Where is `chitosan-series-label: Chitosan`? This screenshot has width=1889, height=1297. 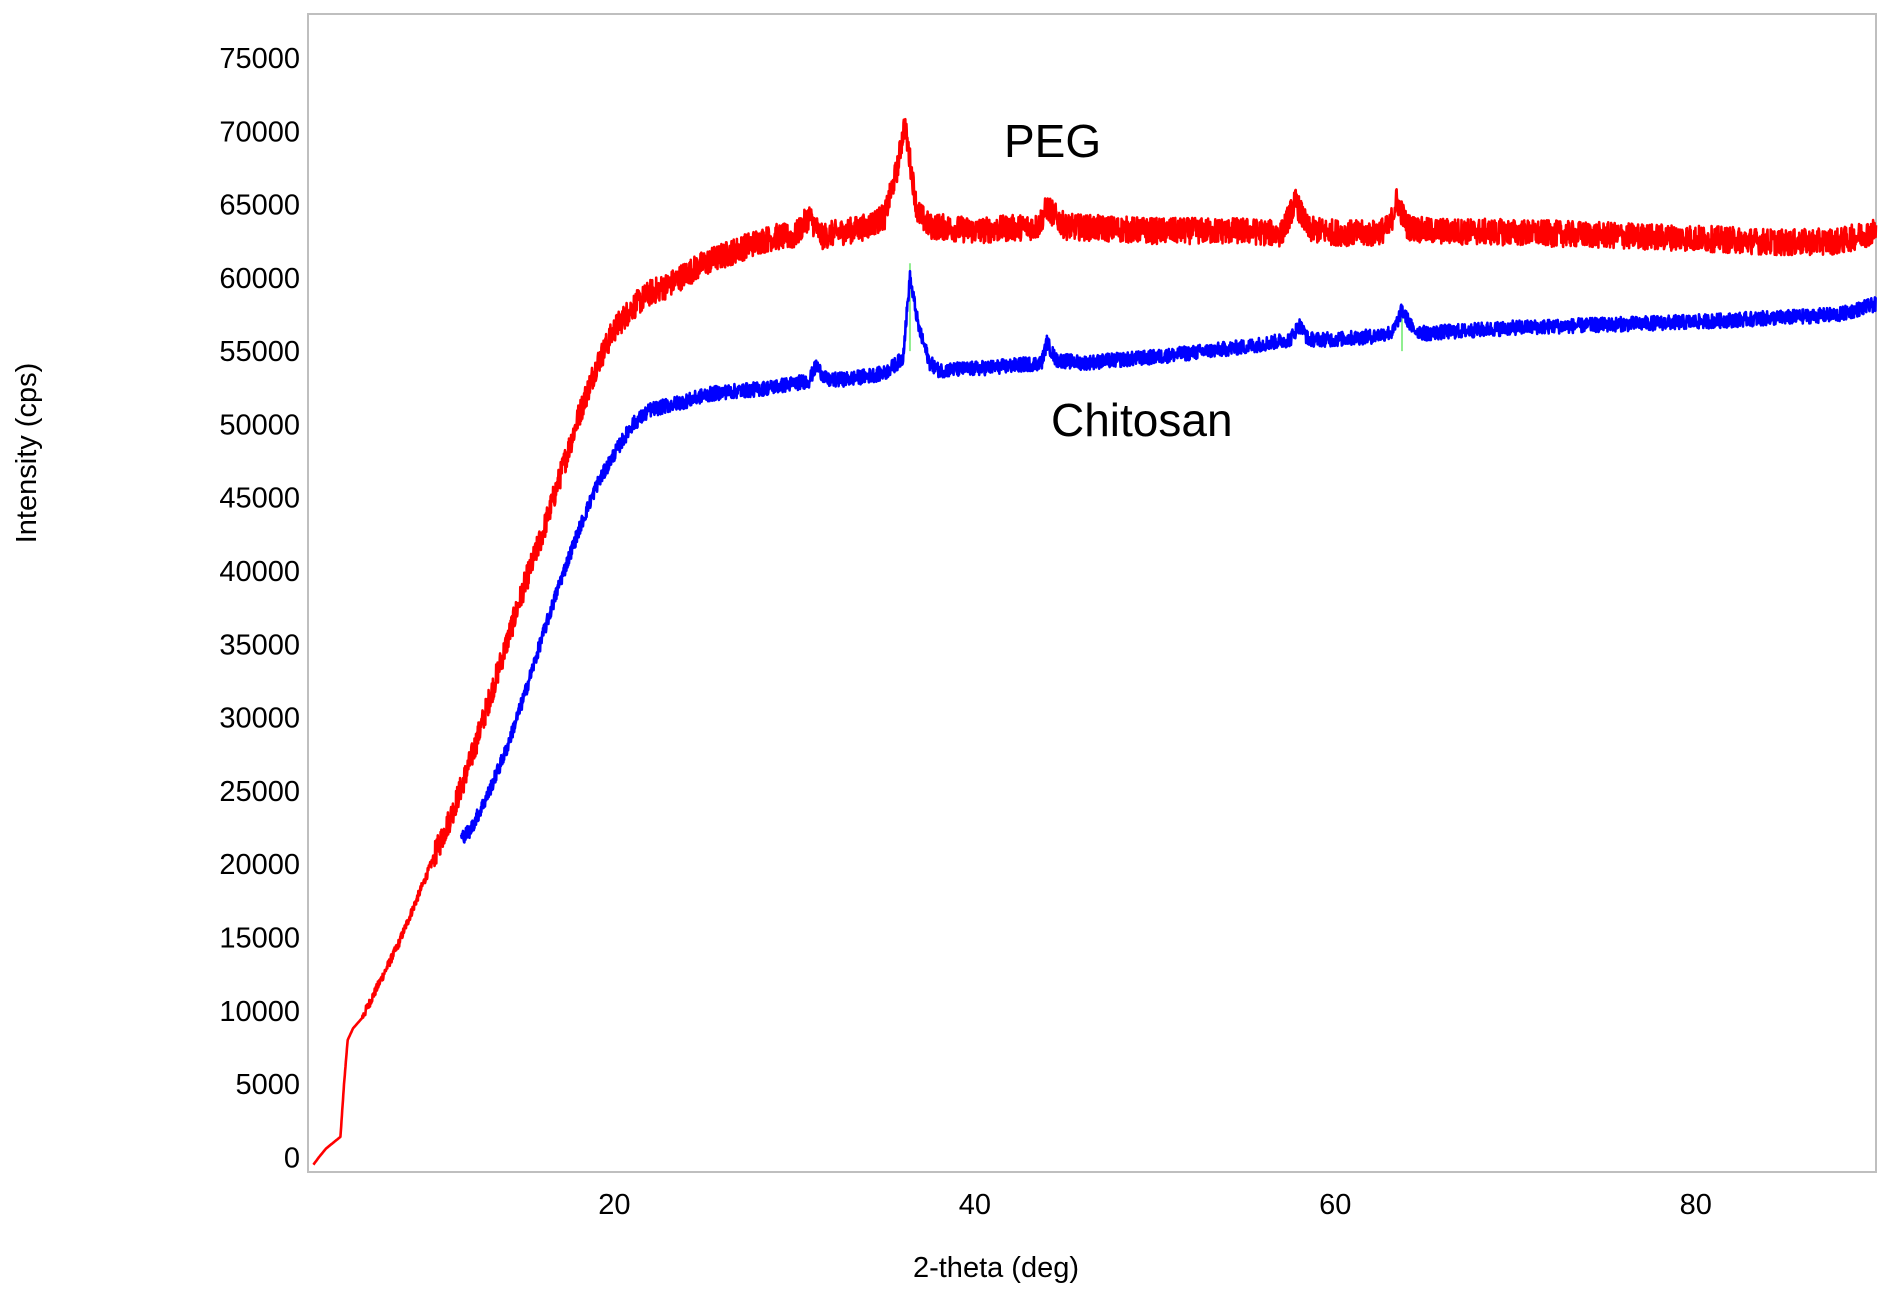
chitosan-series-label: Chitosan is located at coordinates (1142, 420).